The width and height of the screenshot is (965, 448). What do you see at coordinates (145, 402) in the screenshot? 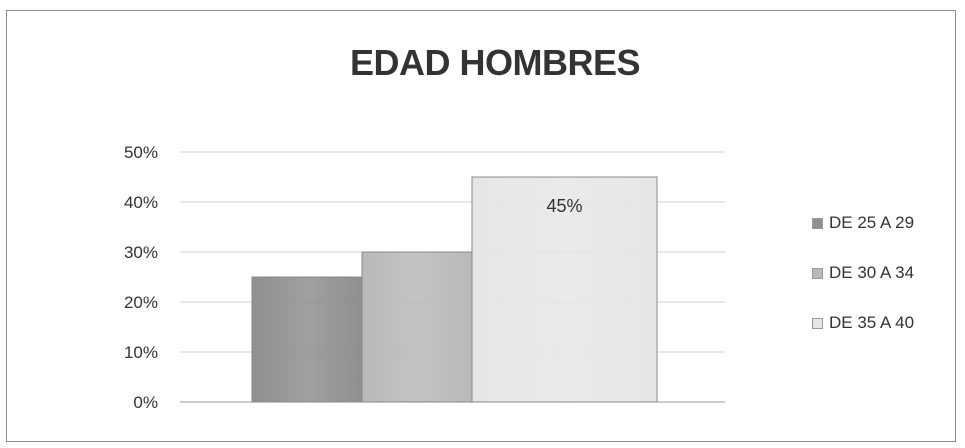
I see `y-tick-label: 0%` at bounding box center [145, 402].